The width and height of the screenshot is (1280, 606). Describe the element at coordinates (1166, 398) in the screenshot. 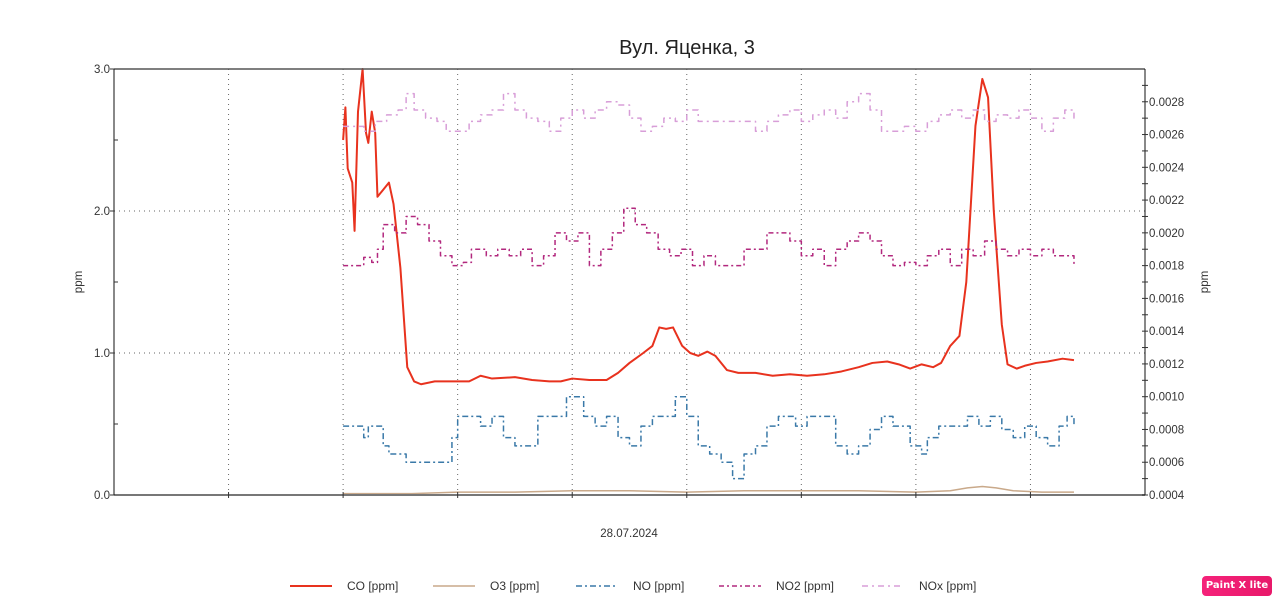

I see `y2-tick-label: 0.0010` at that location.